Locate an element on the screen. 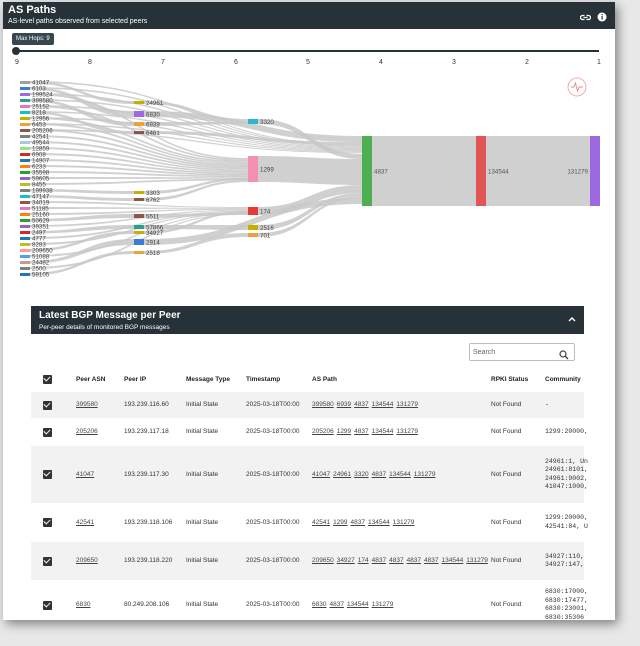 The width and height of the screenshot is (640, 646). column-header: AS Path is located at coordinates (324, 379).